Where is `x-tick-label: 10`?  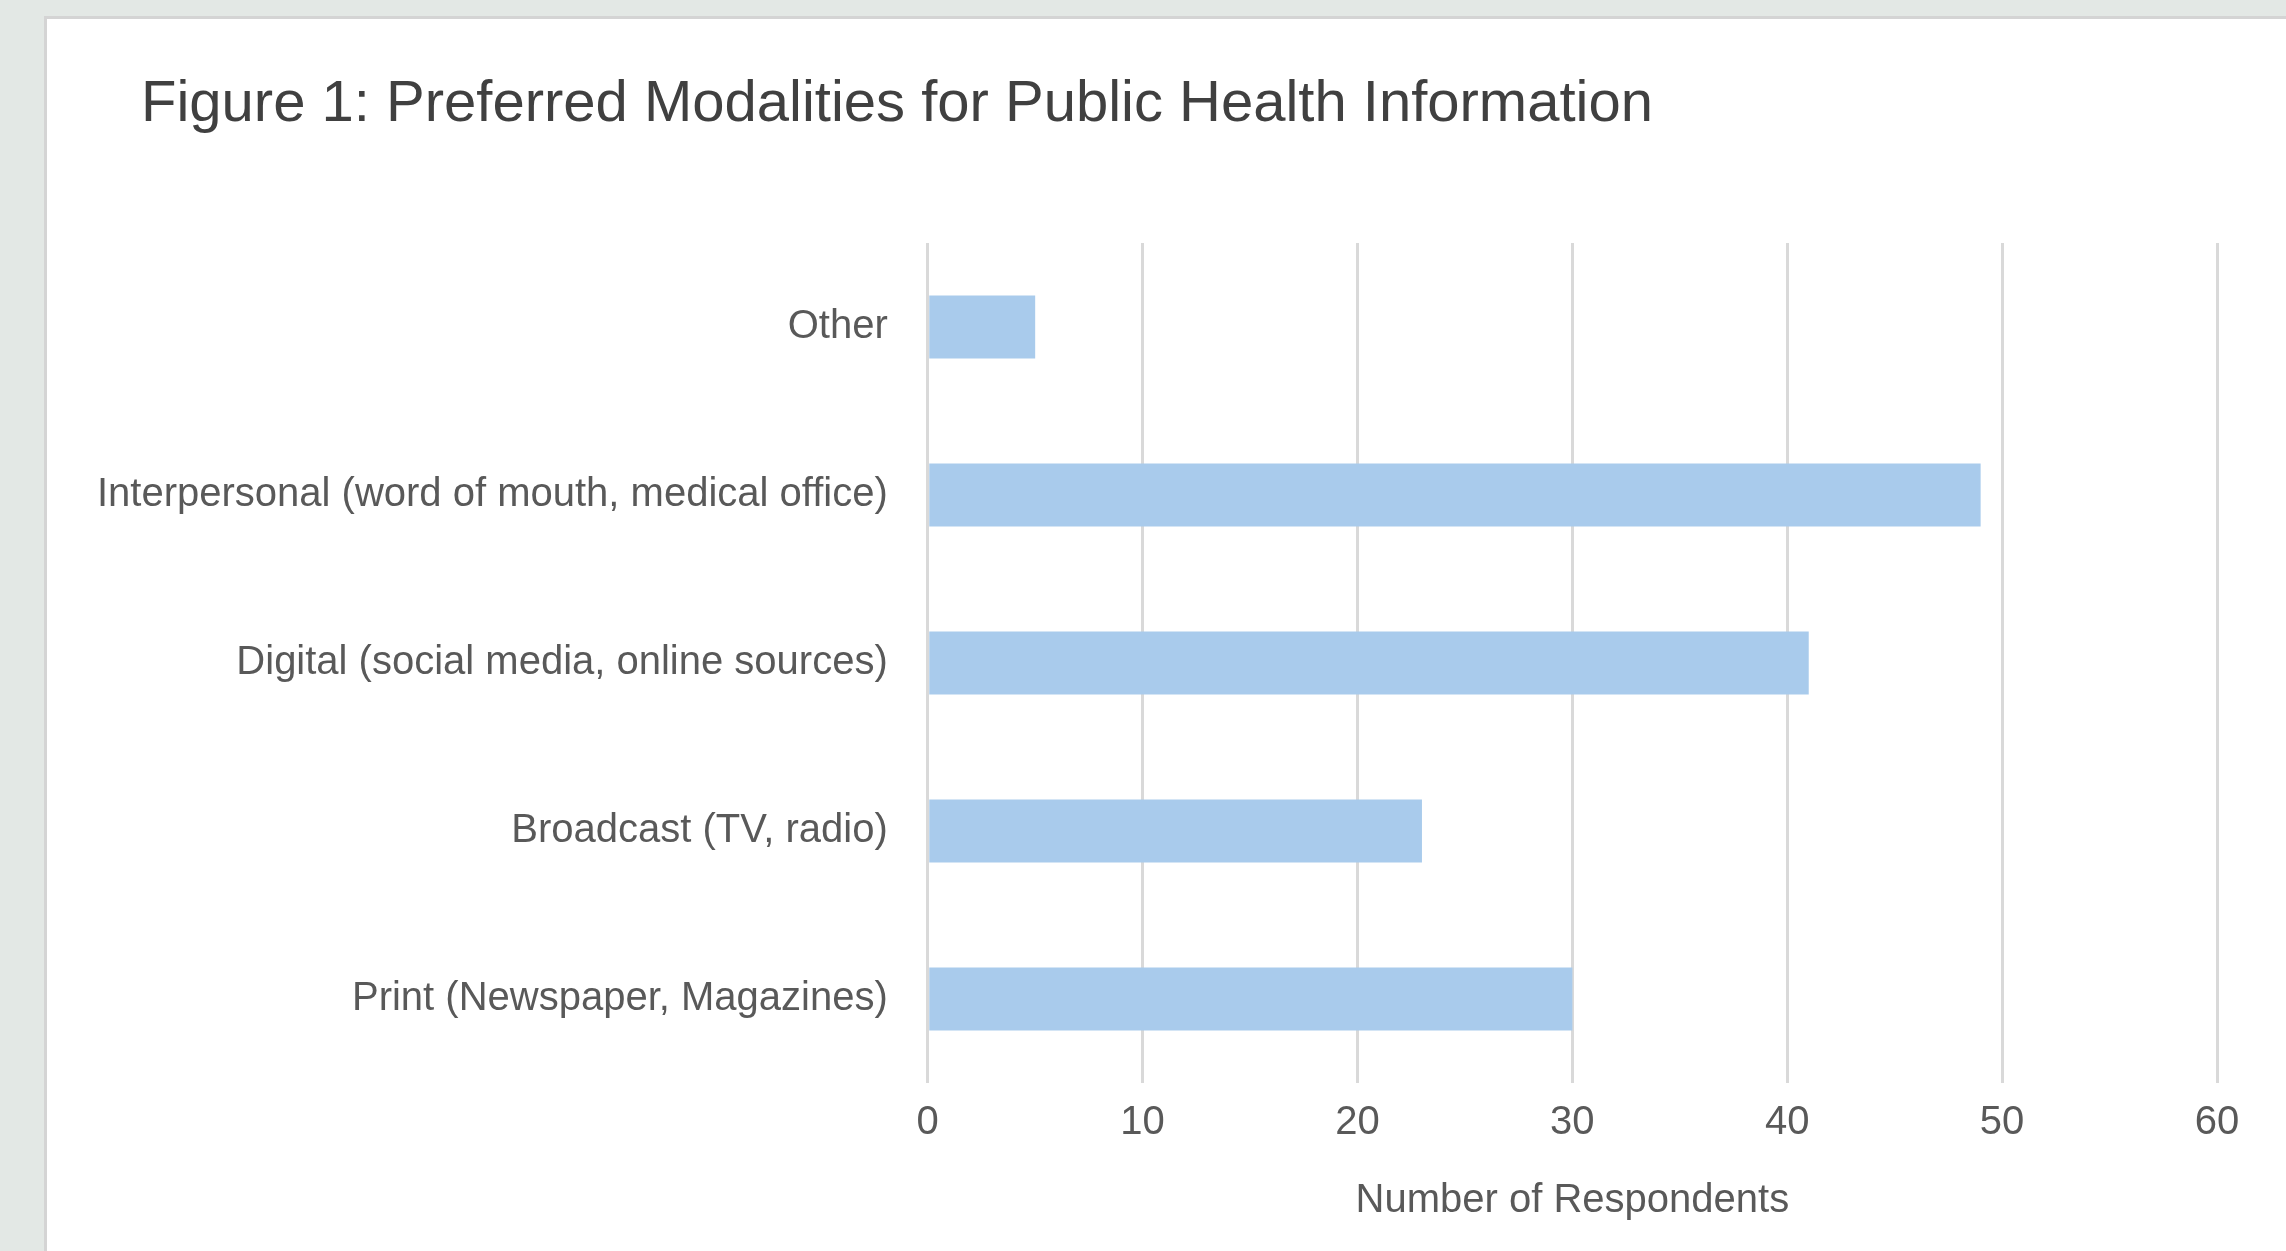 x-tick-label: 10 is located at coordinates (1142, 1120).